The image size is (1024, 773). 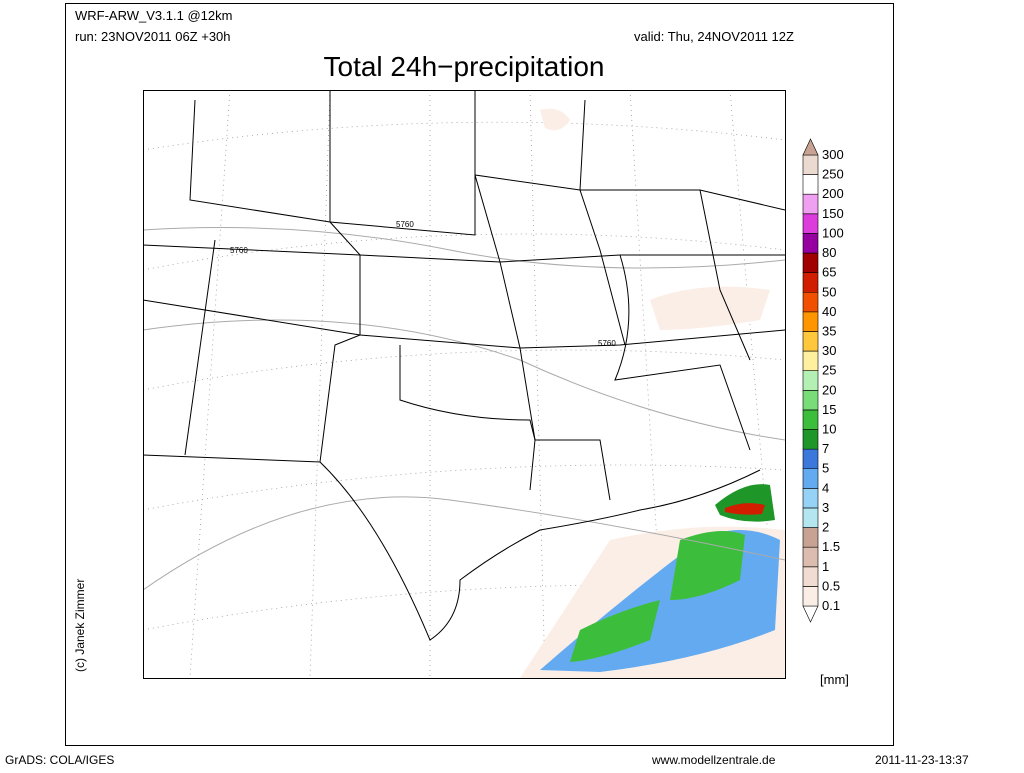 I want to click on website-label: www.modellzentrale.de, so click(x=713, y=760).